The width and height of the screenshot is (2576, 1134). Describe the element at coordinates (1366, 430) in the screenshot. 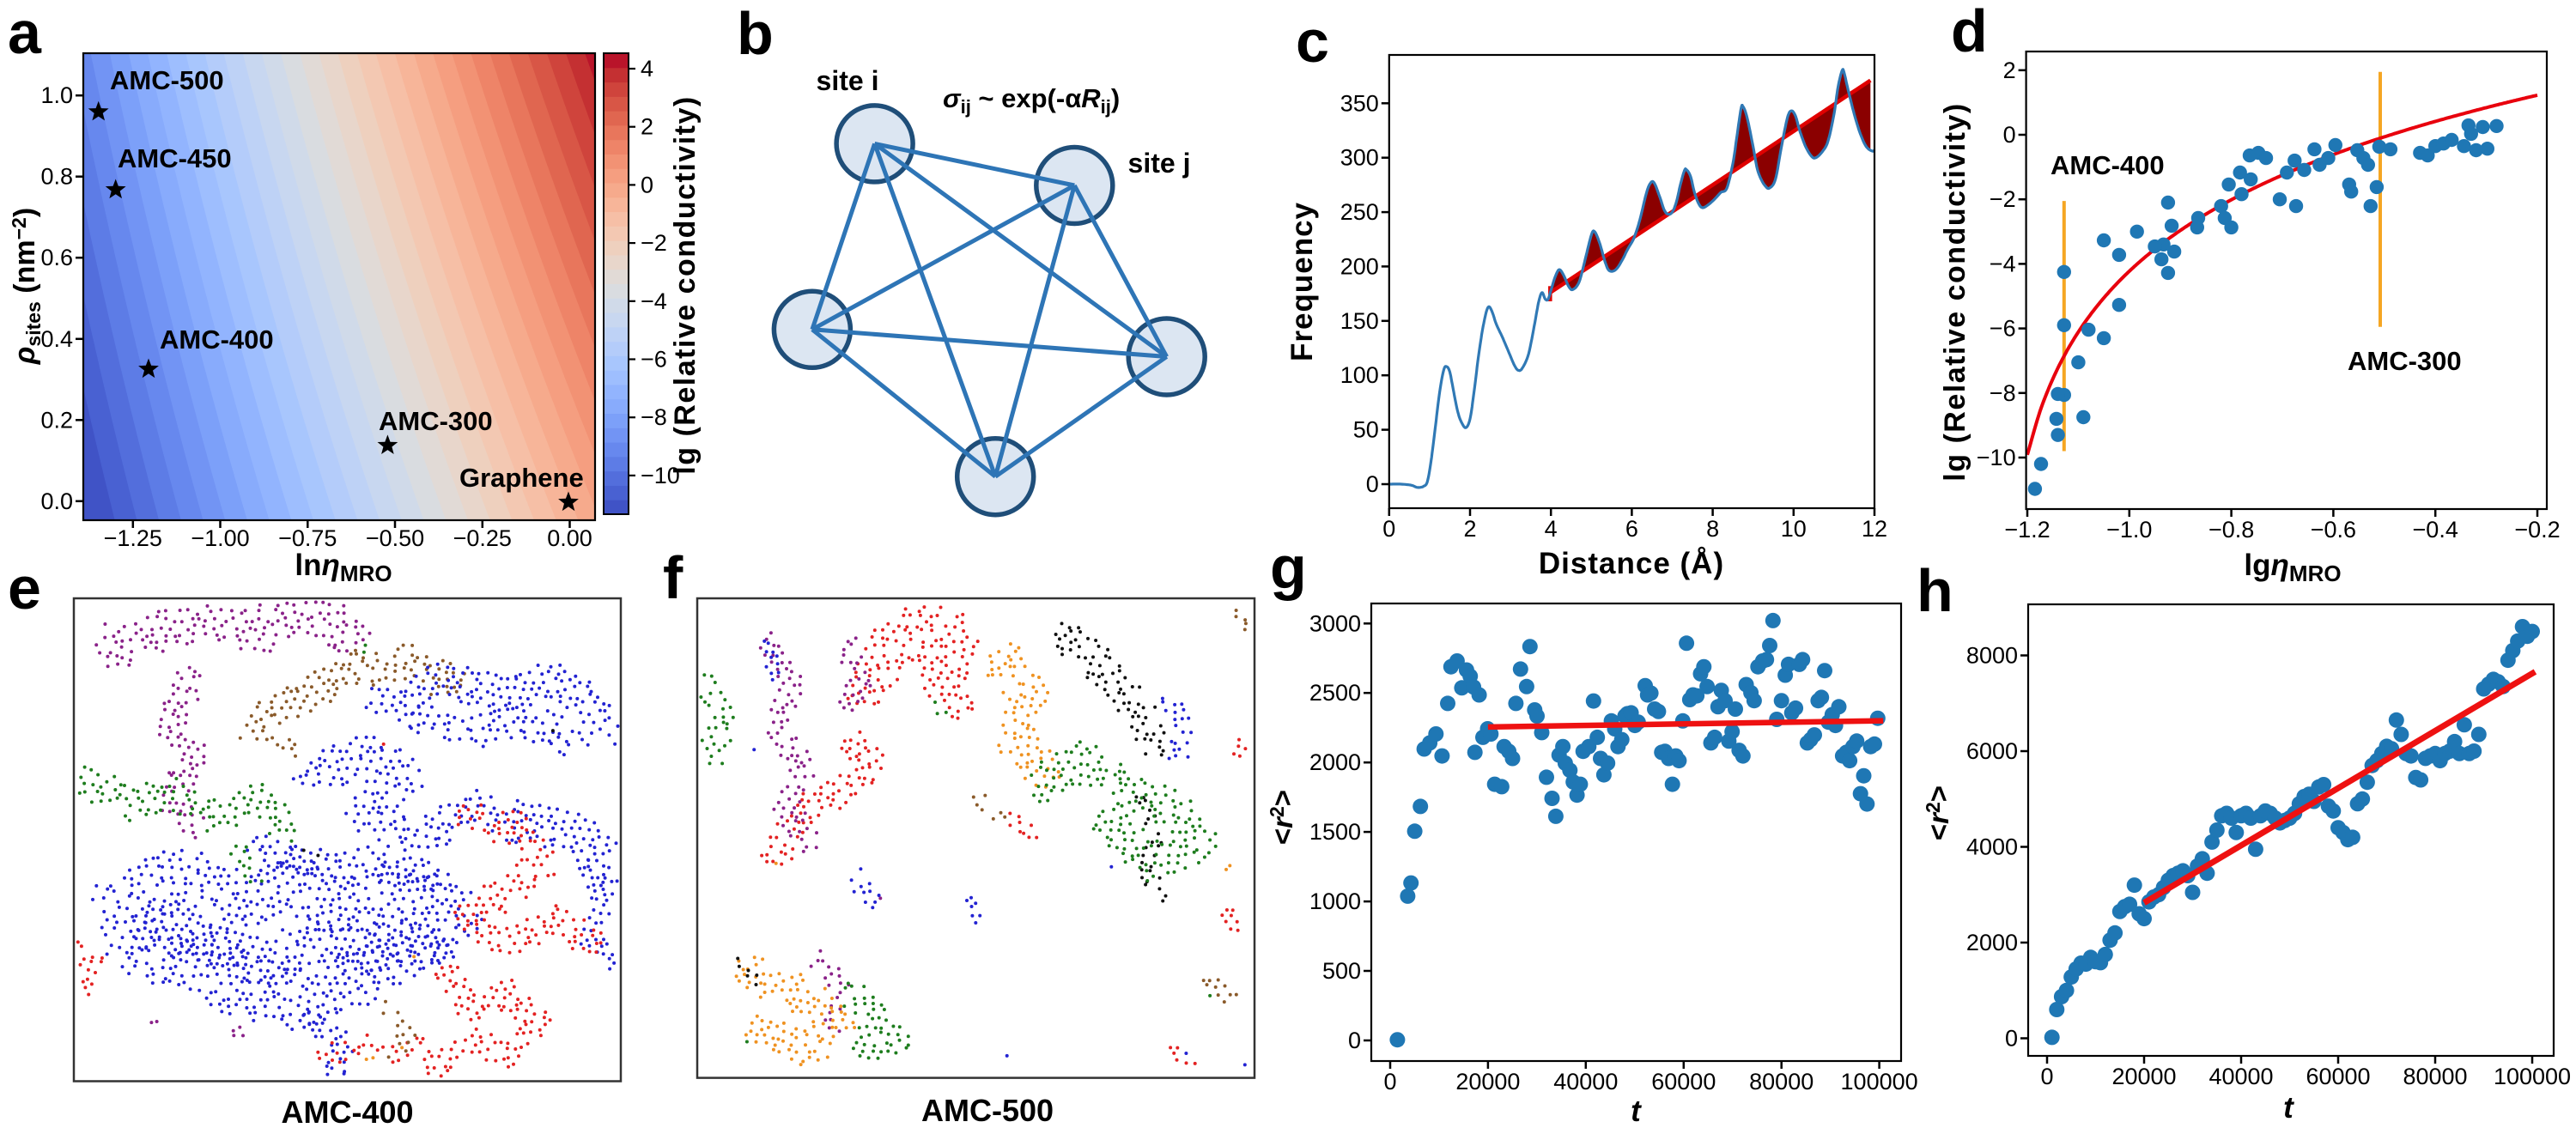

I see `svg-text: 50` at that location.